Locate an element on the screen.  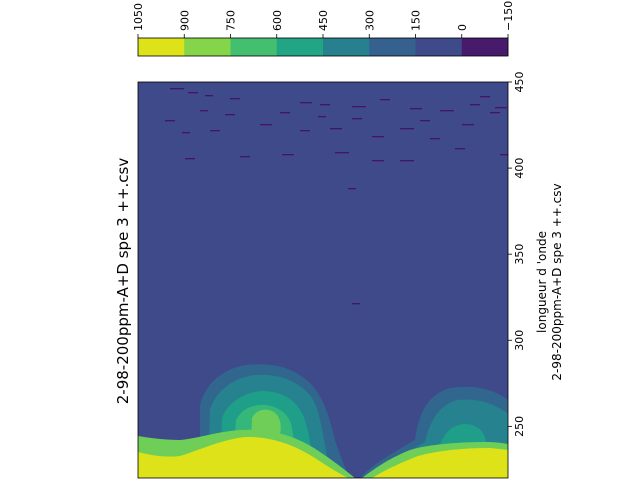
colorbar-tick-label: 150 is located at coordinates (416, 20).